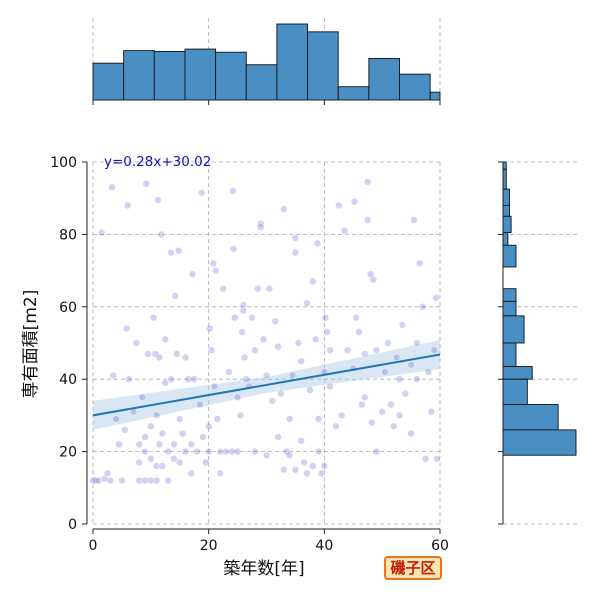  What do you see at coordinates (413, 568) in the screenshot?
I see `district-badge: 磯子区` at bounding box center [413, 568].